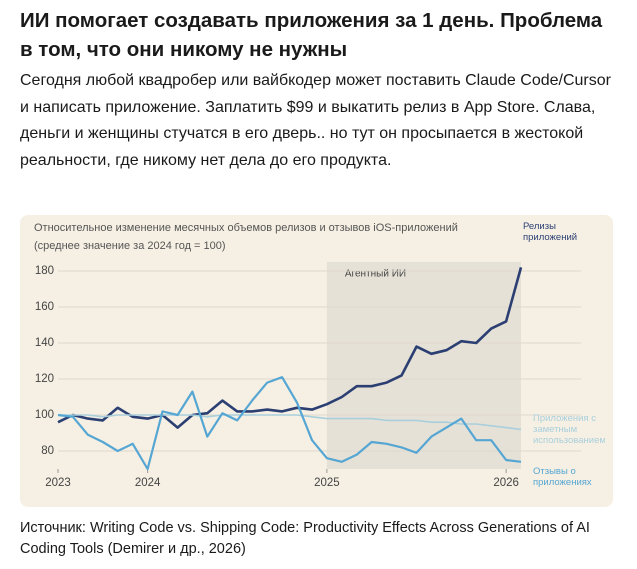  I want to click on shade-label: Агентный ИИ, so click(375, 274).